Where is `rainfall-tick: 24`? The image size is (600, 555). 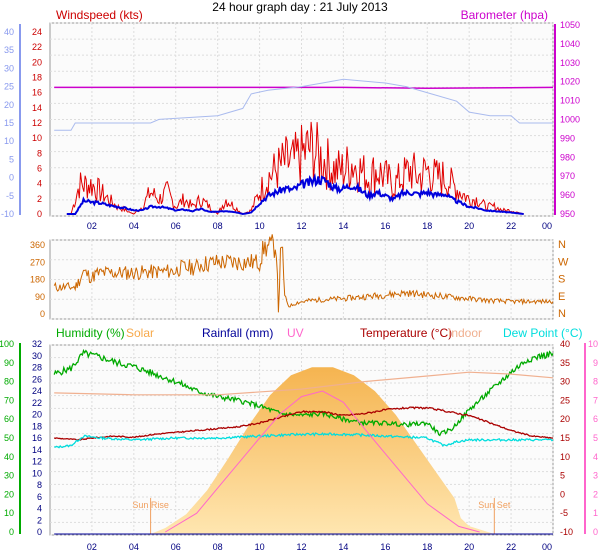 rainfall-tick: 24 is located at coordinates (37, 391).